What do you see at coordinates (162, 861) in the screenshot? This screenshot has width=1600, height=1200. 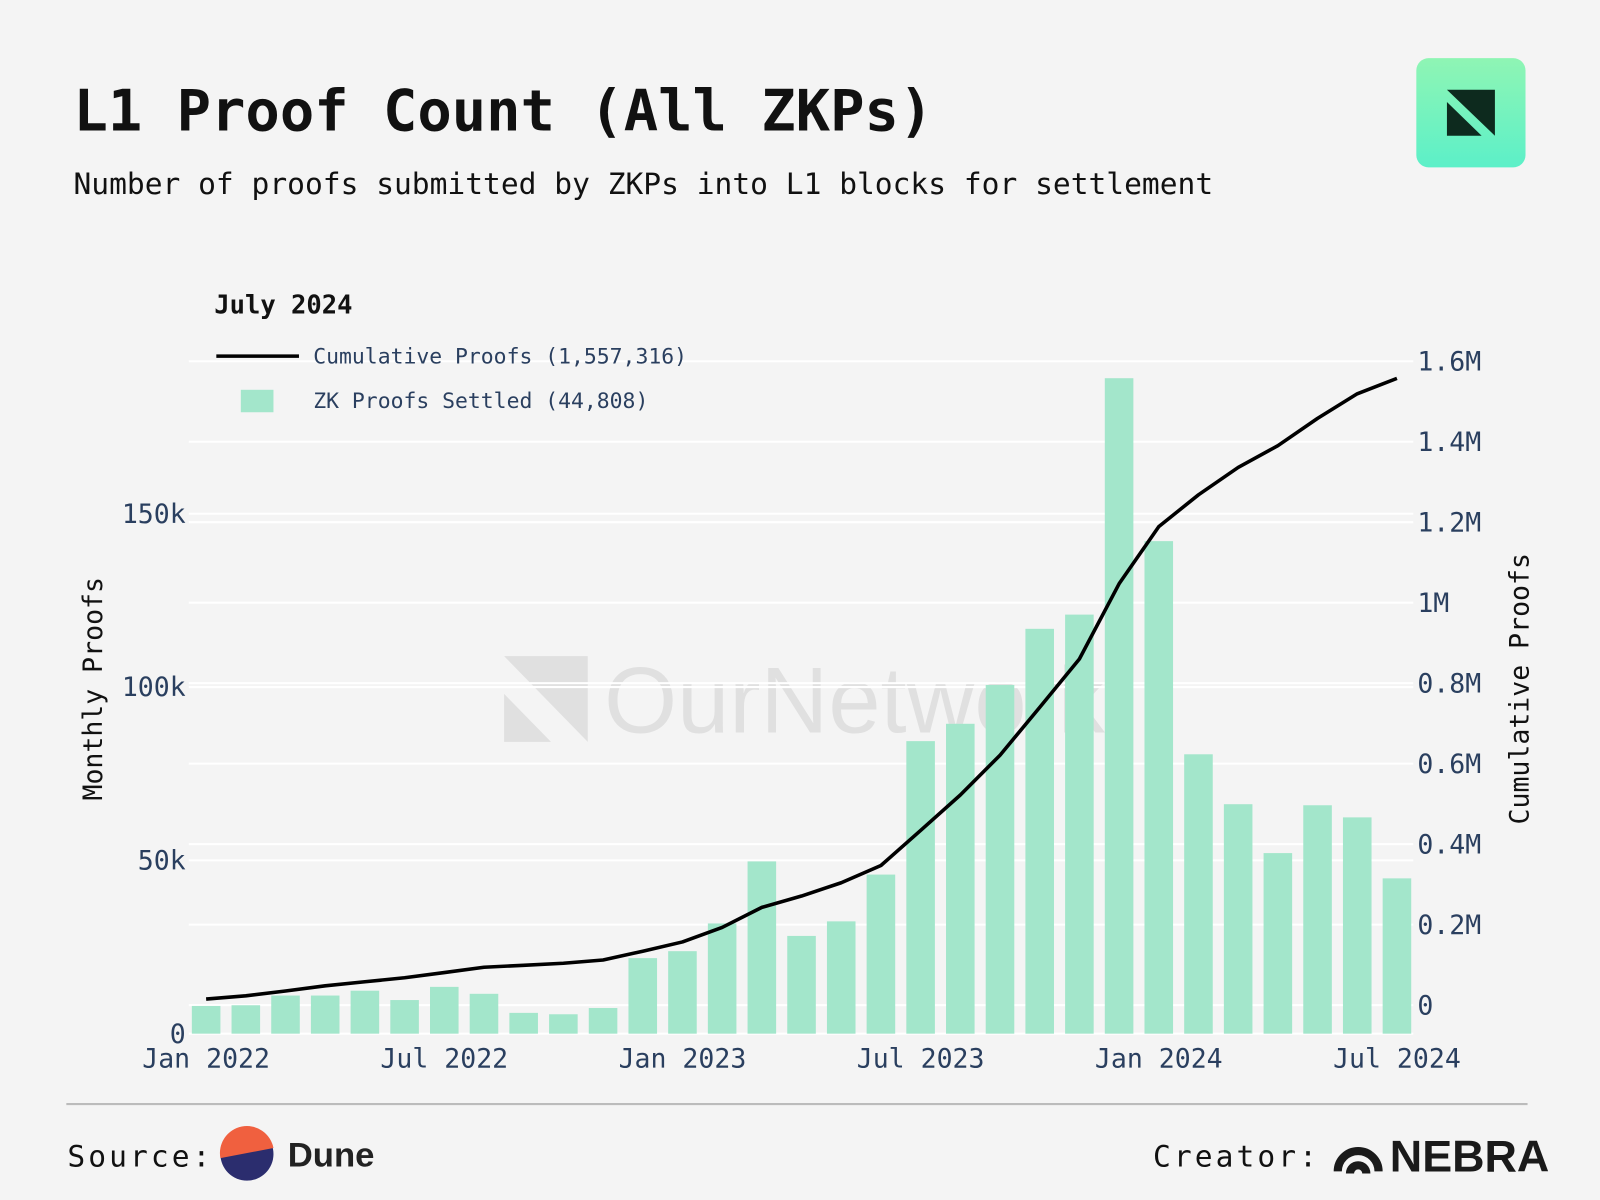 I see `y-tick-label: 50k` at bounding box center [162, 861].